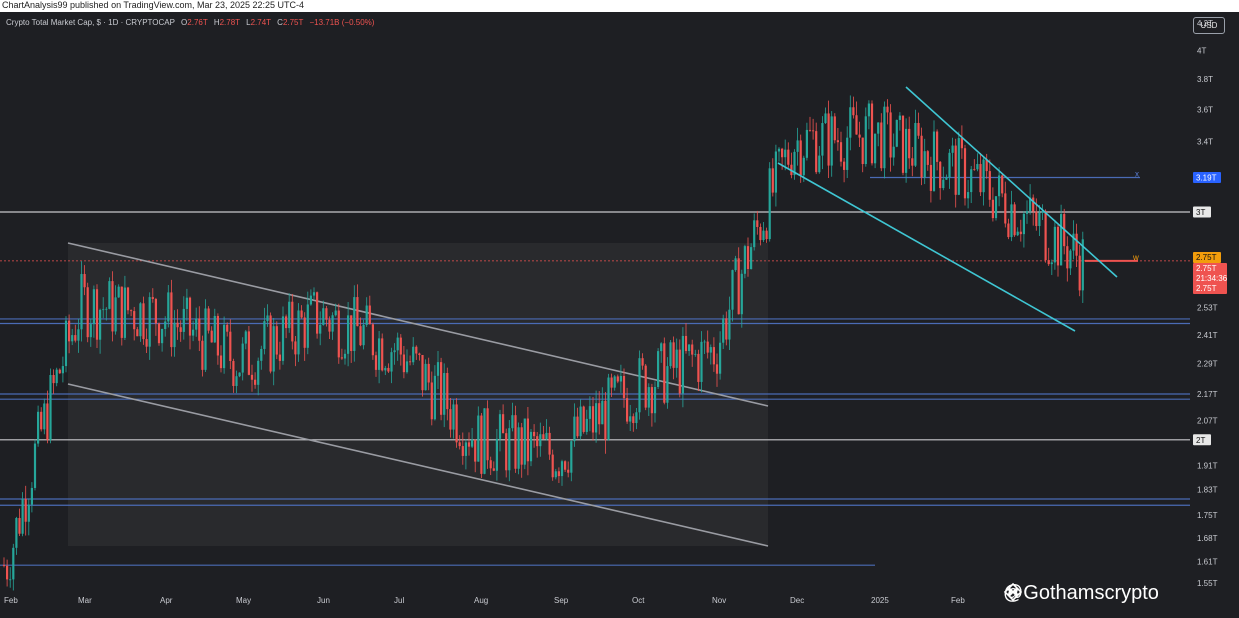  Describe the element at coordinates (1212, 278) in the screenshot. I see `countdown-label: 21:34:36` at that location.